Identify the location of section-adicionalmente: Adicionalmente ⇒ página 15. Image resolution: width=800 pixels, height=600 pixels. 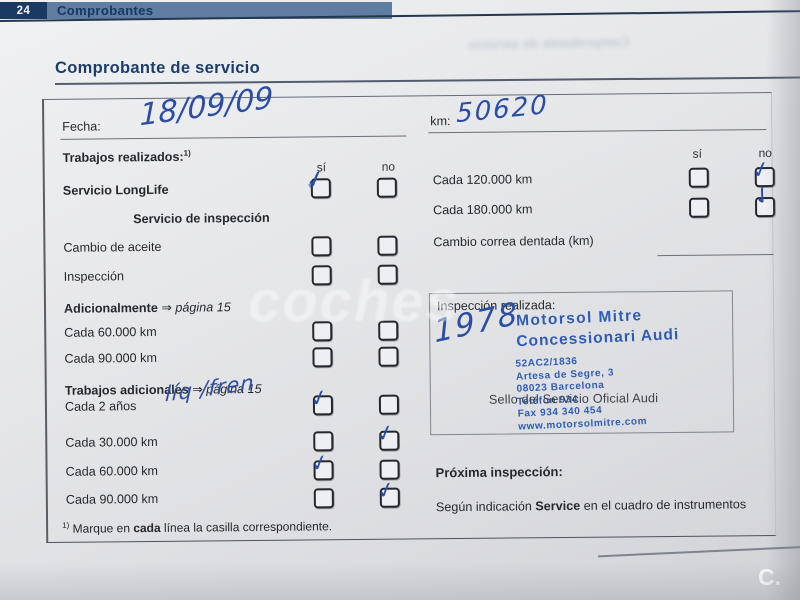
(147, 307).